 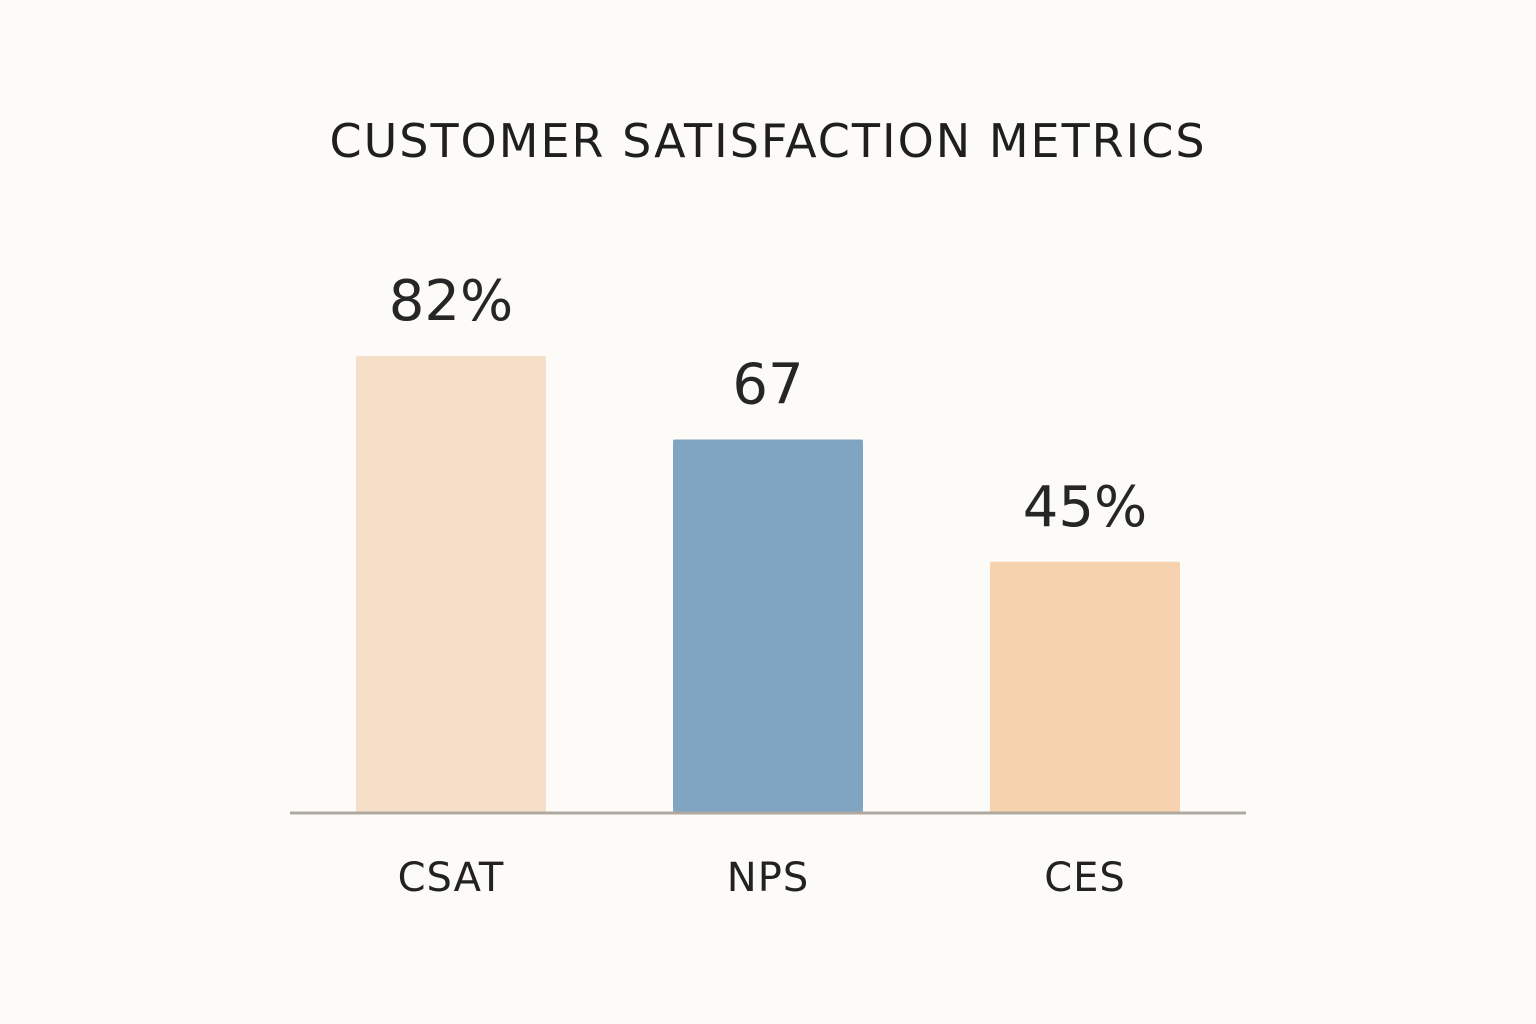 What do you see at coordinates (1085, 686) in the screenshot?
I see `bar-ces` at bounding box center [1085, 686].